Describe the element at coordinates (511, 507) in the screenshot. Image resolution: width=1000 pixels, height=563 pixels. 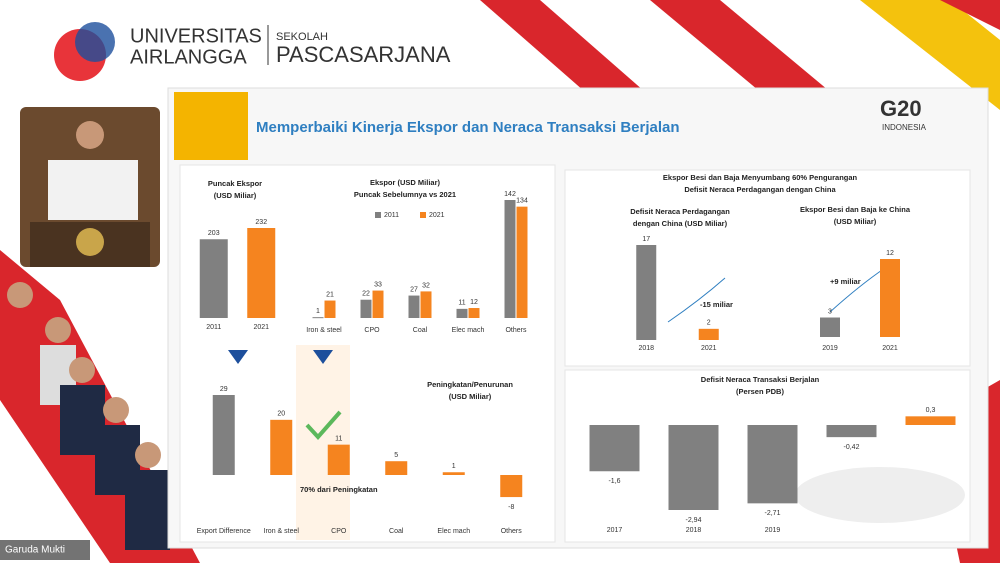
I see `value-label: -8` at that location.